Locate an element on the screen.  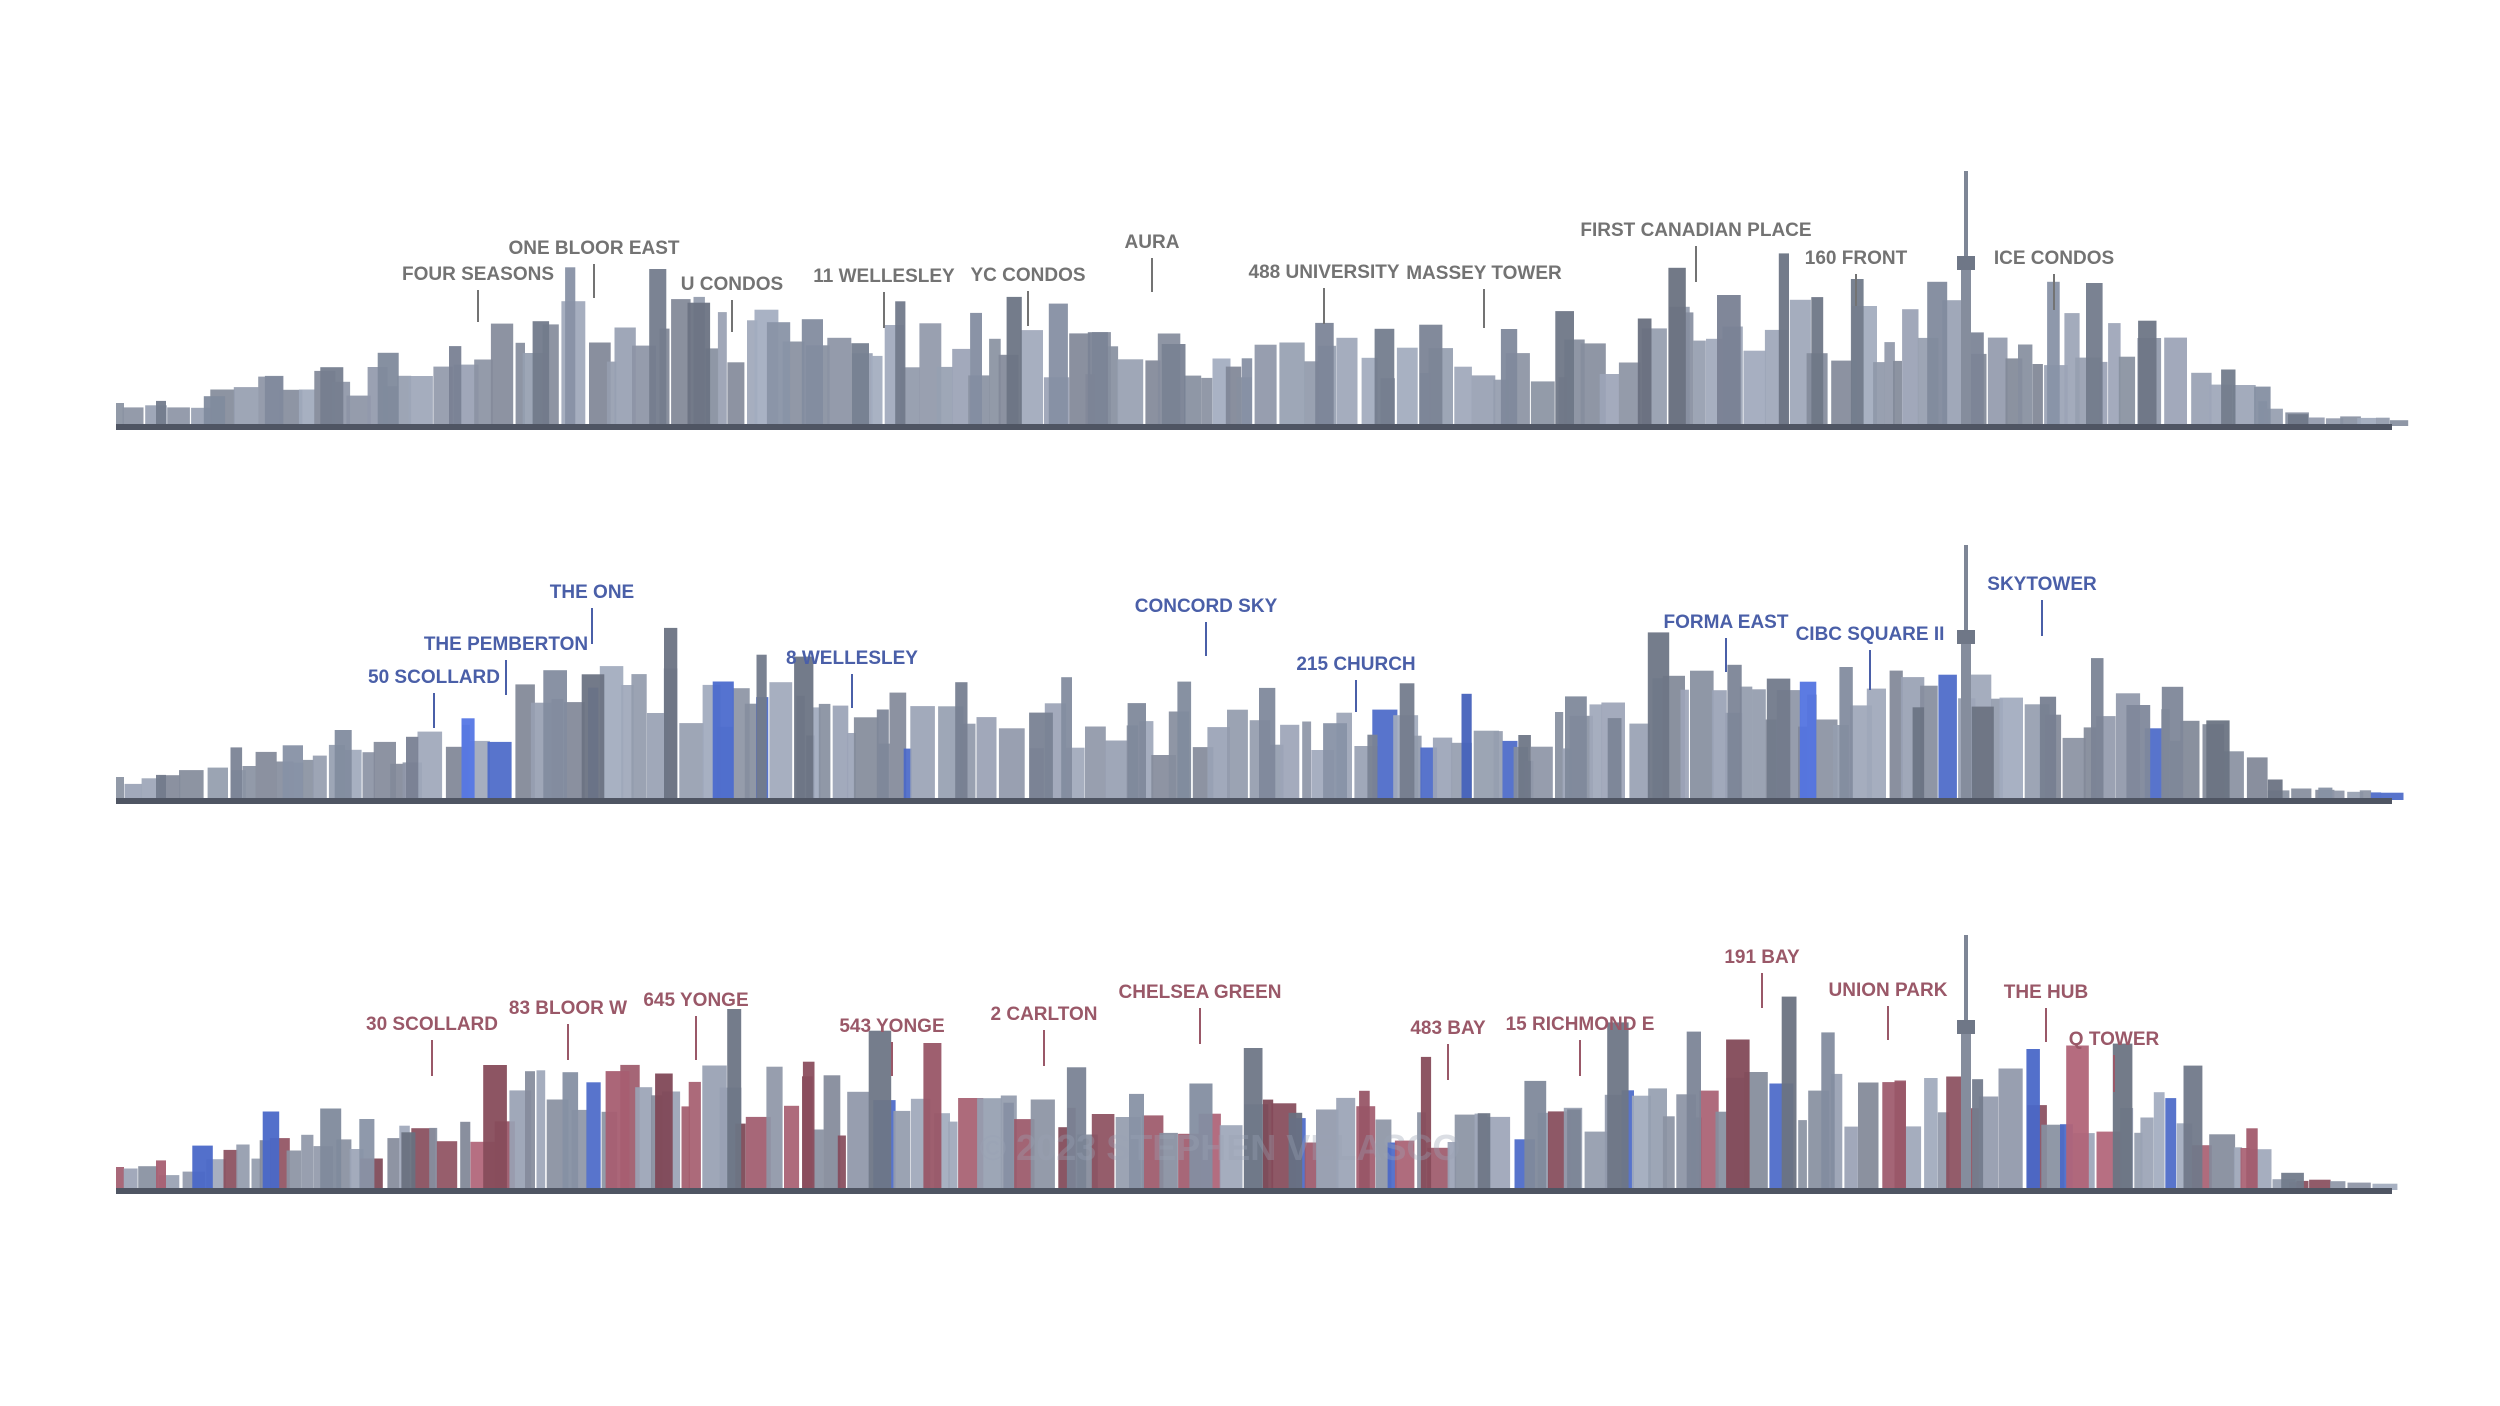
label-cibc-square-ii: CIBC SQUARE II is located at coordinates (1870, 634).